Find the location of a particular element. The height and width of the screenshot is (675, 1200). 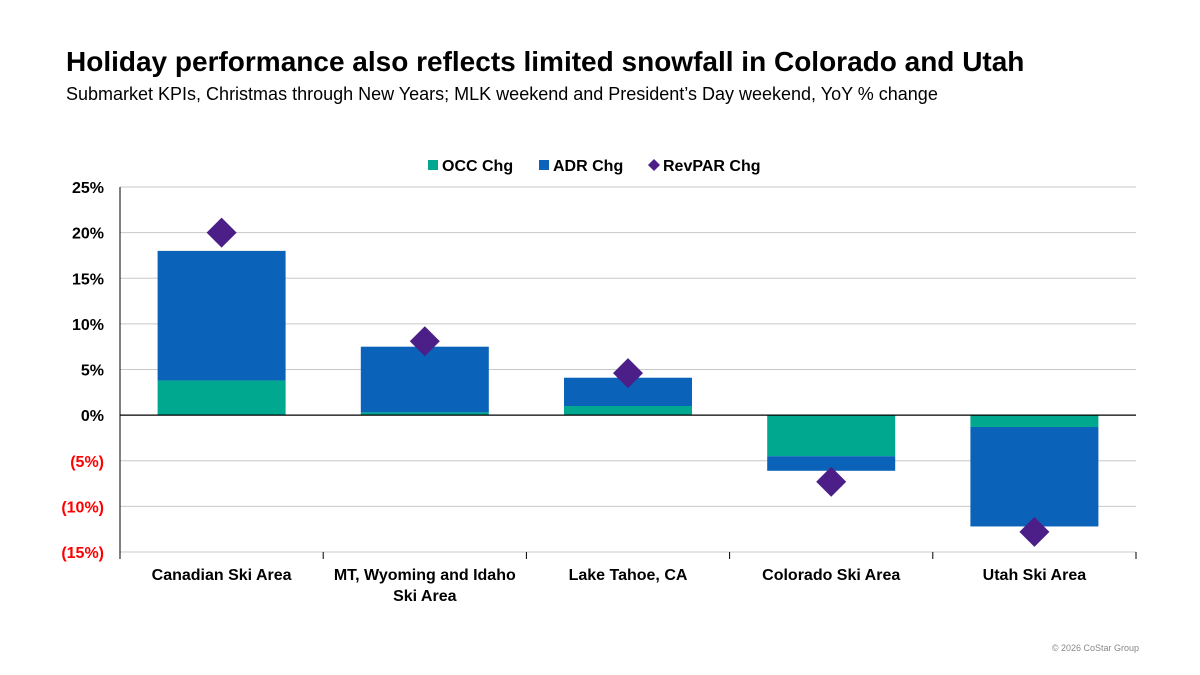

y-tick-label: 25% is located at coordinates (88, 188).